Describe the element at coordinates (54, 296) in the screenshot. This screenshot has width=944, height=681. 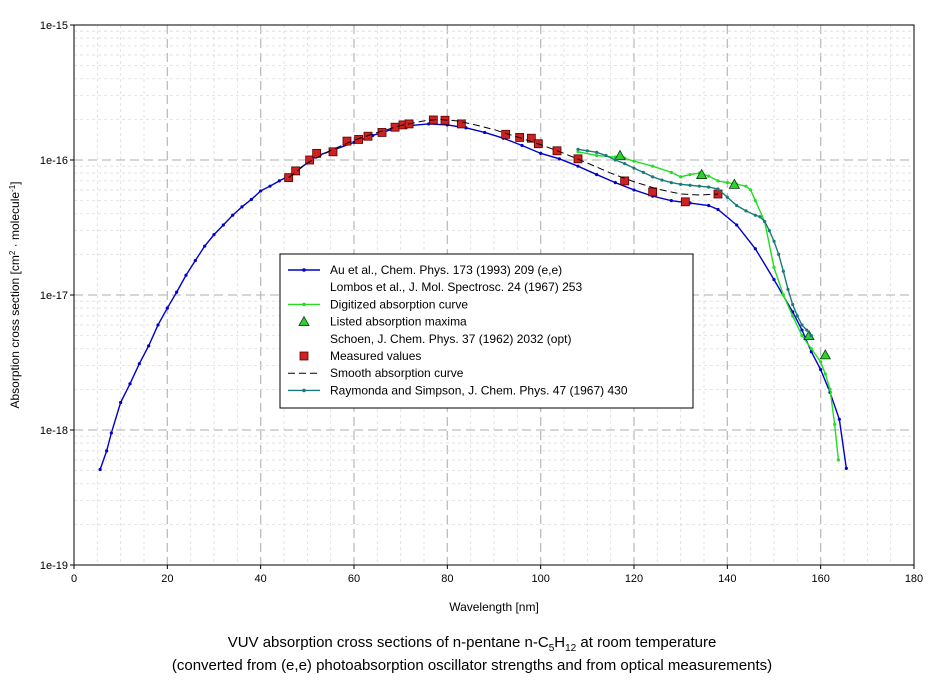
I see `y-tick-label: 1e-17` at that location.